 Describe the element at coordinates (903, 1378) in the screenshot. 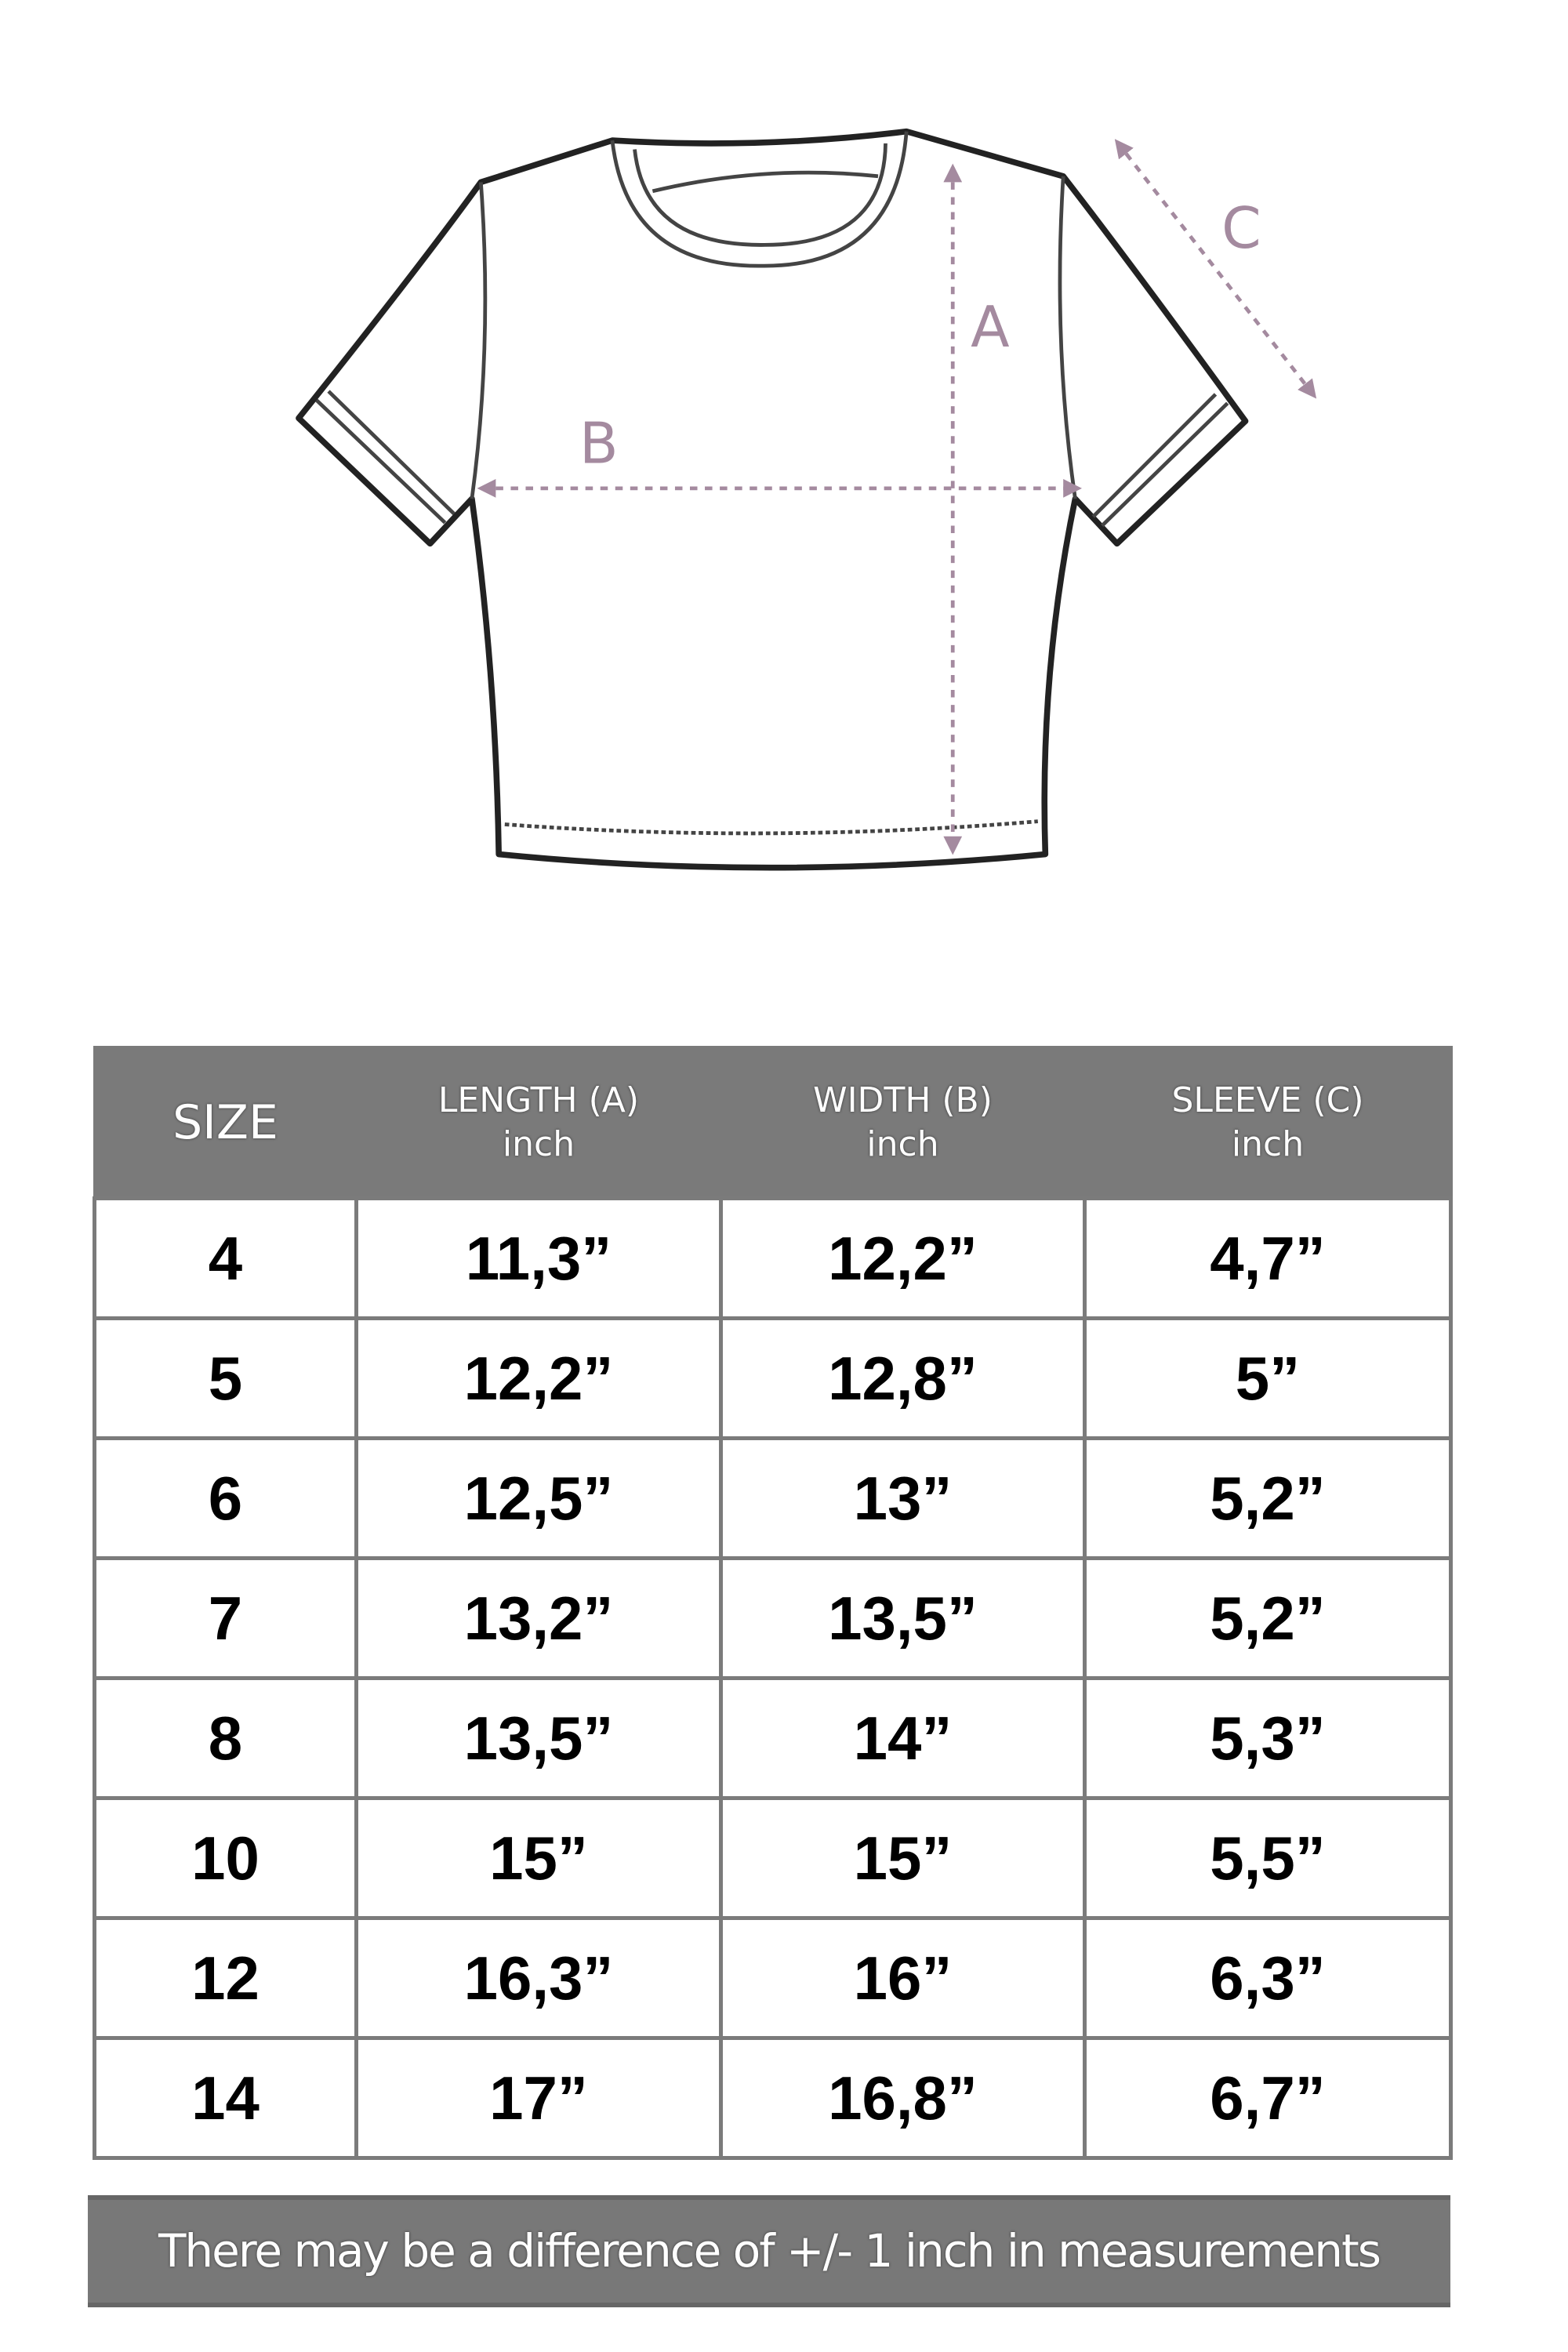

I see `width-cell: 12,8”` at that location.